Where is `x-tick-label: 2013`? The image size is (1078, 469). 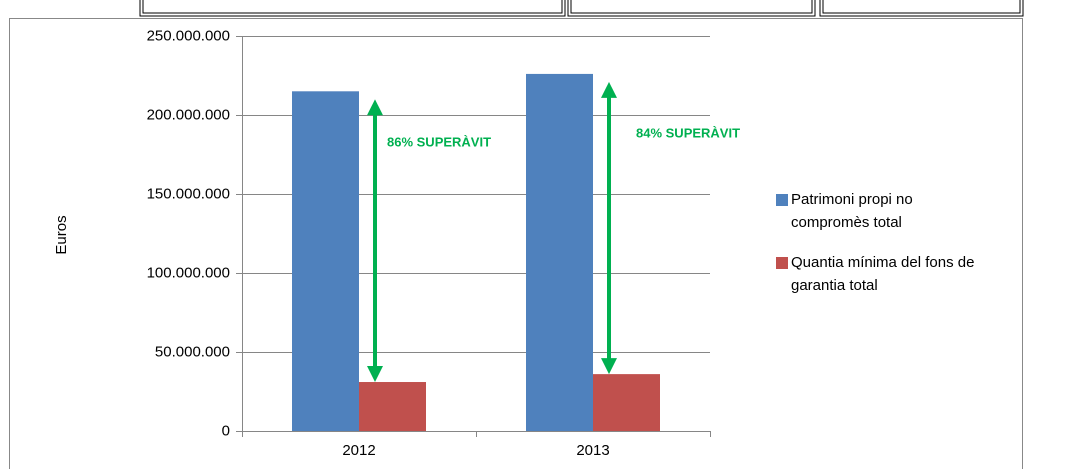
x-tick-label: 2013 is located at coordinates (592, 450).